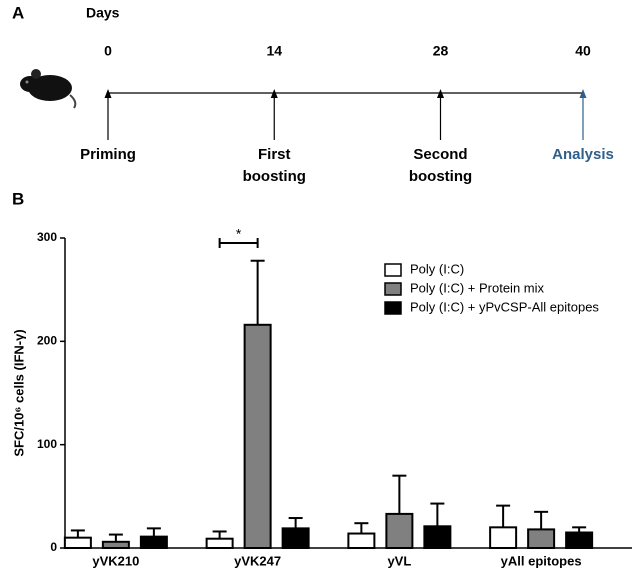 The image size is (642, 575). I want to click on x-tick-label: yVK210, so click(115, 560).